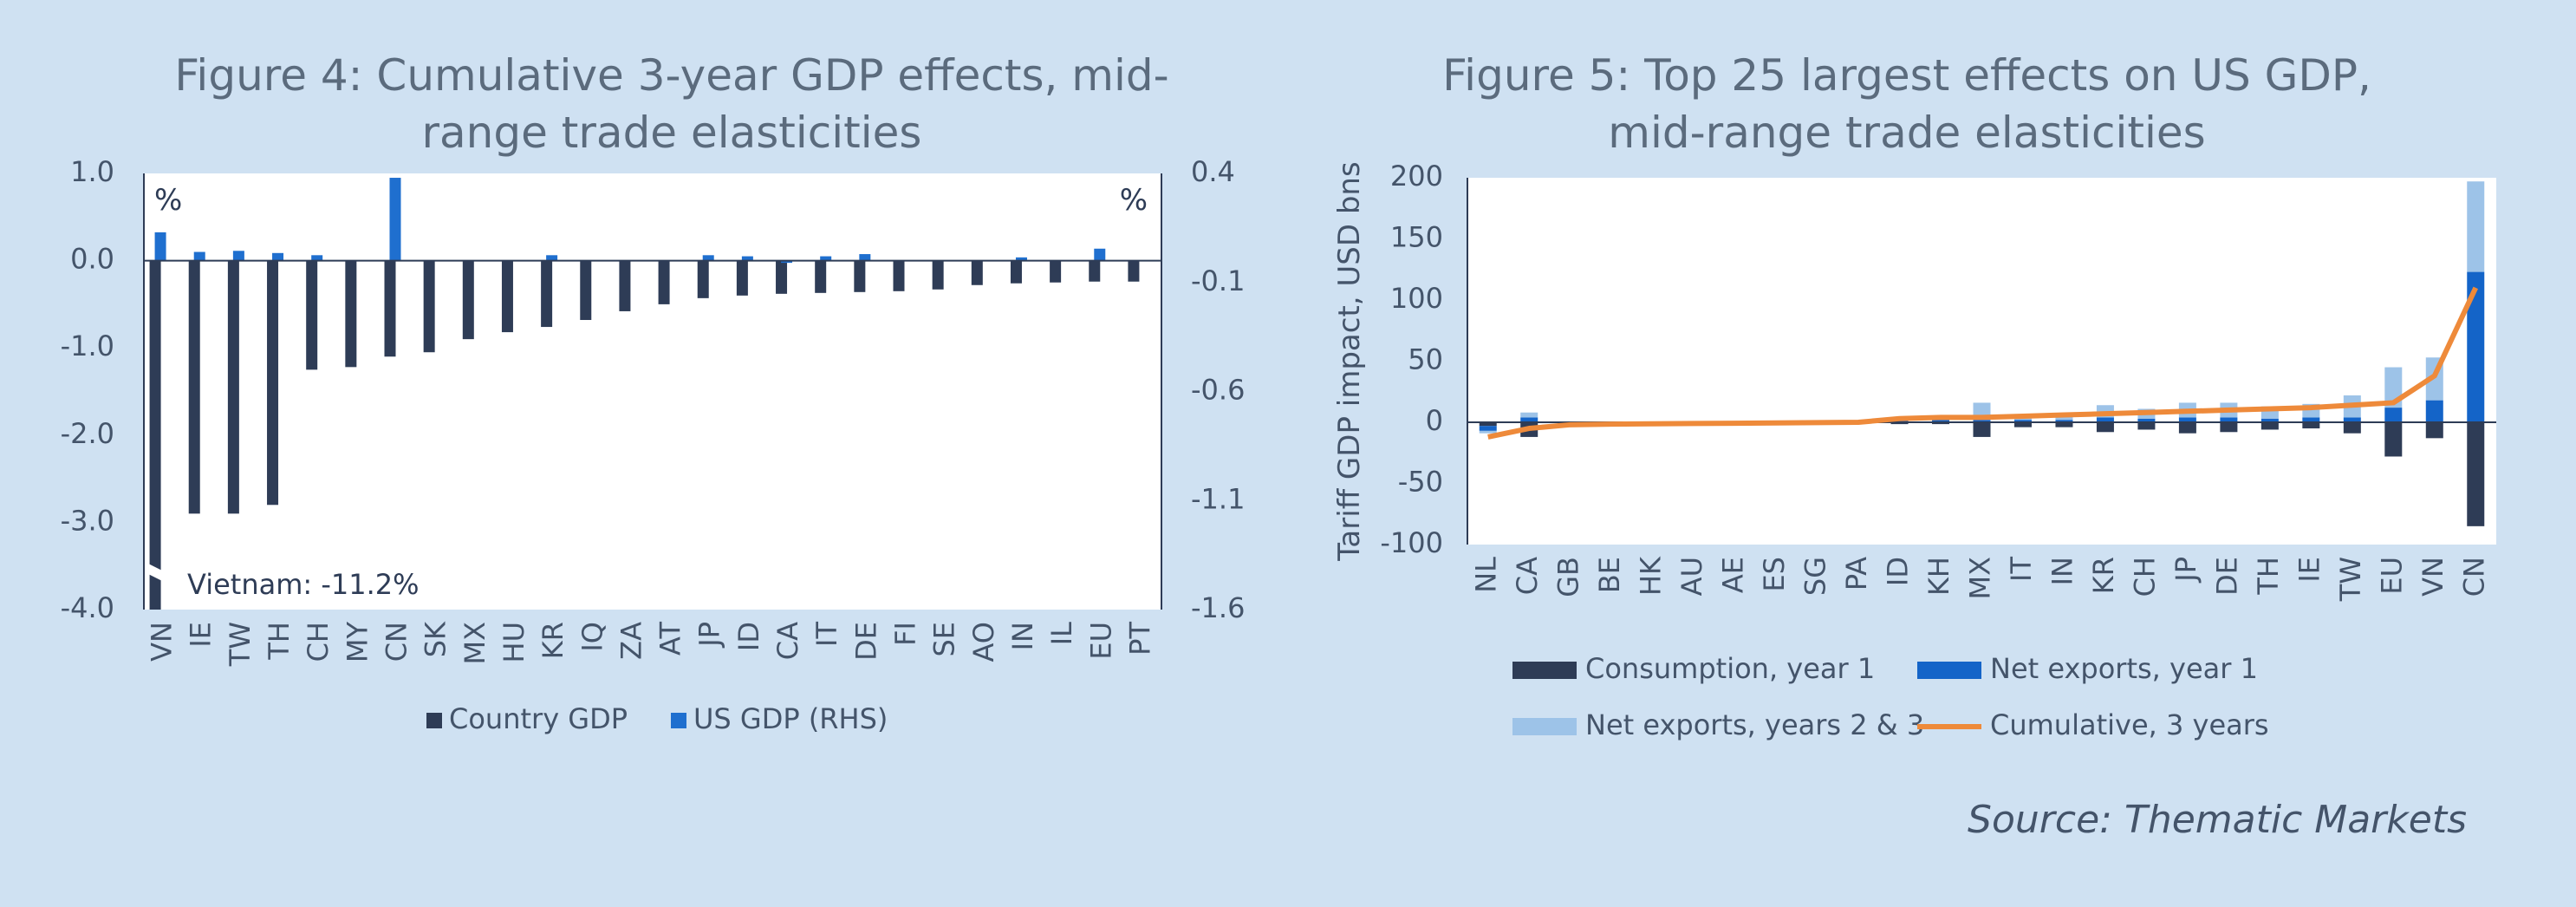 Image resolution: width=2576 pixels, height=907 pixels. What do you see at coordinates (2103, 576) in the screenshot?
I see `x-tick-label: KR` at bounding box center [2103, 576].